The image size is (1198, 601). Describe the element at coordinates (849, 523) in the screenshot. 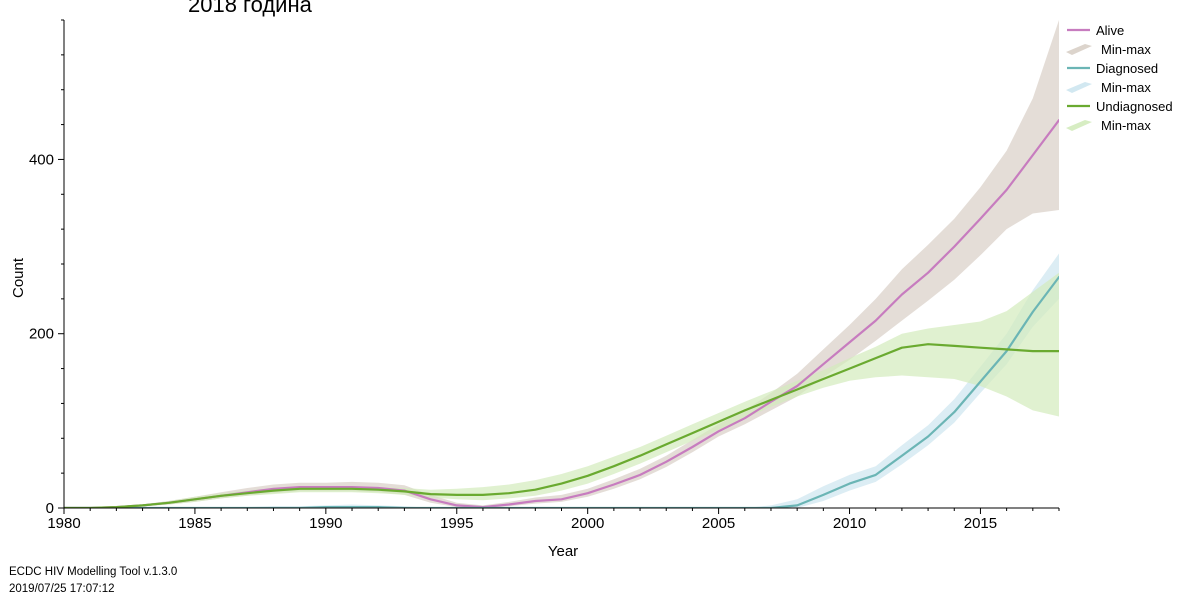

I see `x-tick-label: 2010` at that location.